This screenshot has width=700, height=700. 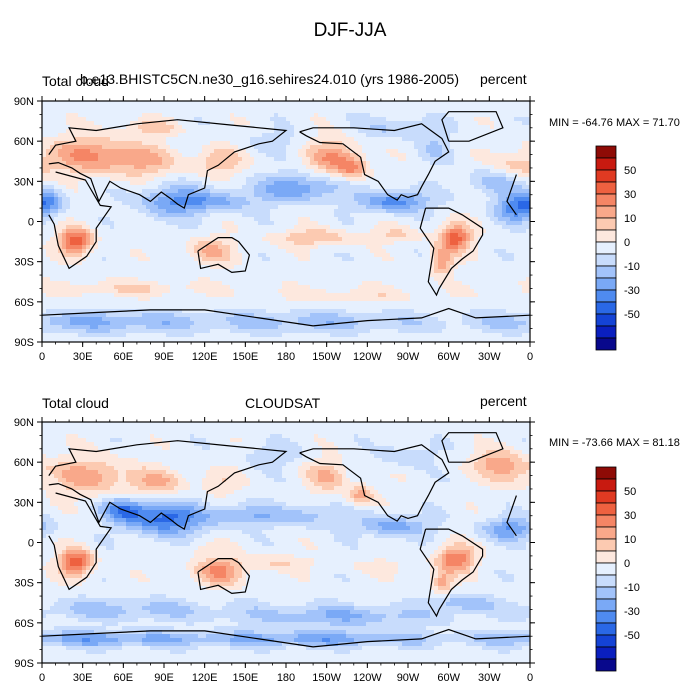 What do you see at coordinates (286, 357) in the screenshot?
I see `lon-tick-label: 180` at bounding box center [286, 357].